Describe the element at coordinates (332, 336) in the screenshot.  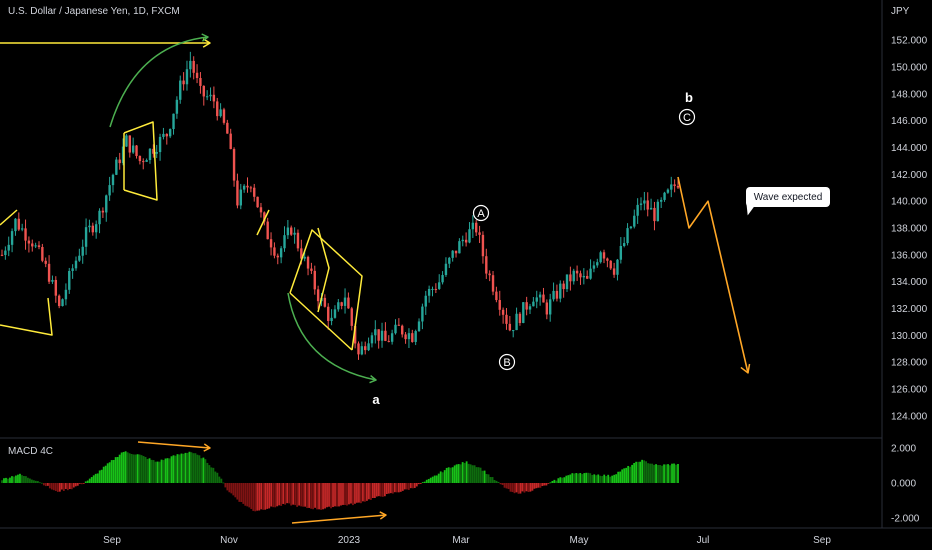
I see `green-arc-bottom` at that location.